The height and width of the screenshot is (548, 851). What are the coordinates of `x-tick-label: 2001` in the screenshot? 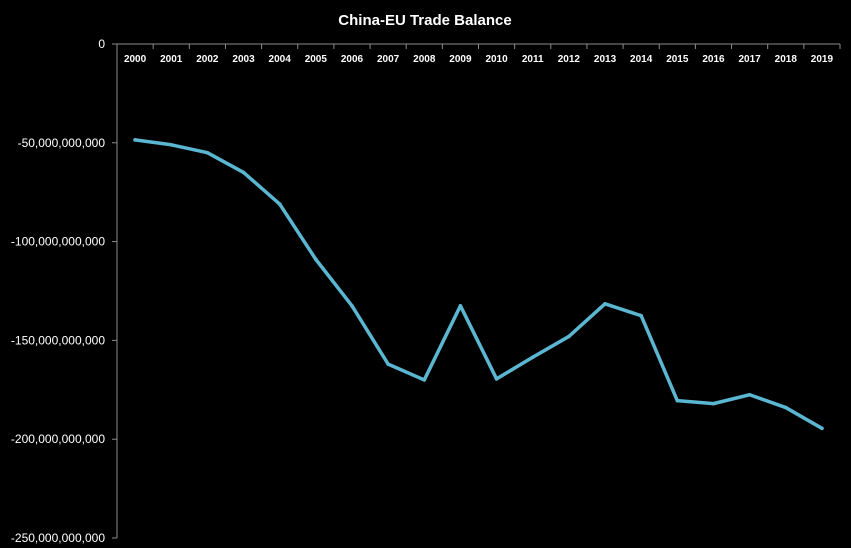 It's located at (171, 59).